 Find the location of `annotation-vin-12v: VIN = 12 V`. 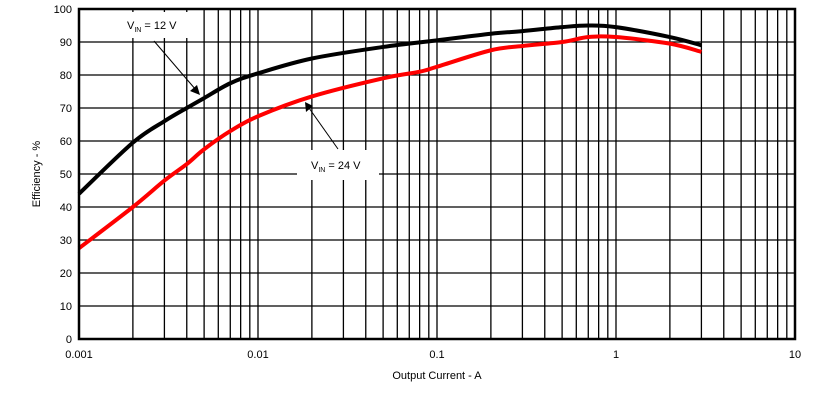

annotation-vin-12v: VIN = 12 V is located at coordinates (155, 53).